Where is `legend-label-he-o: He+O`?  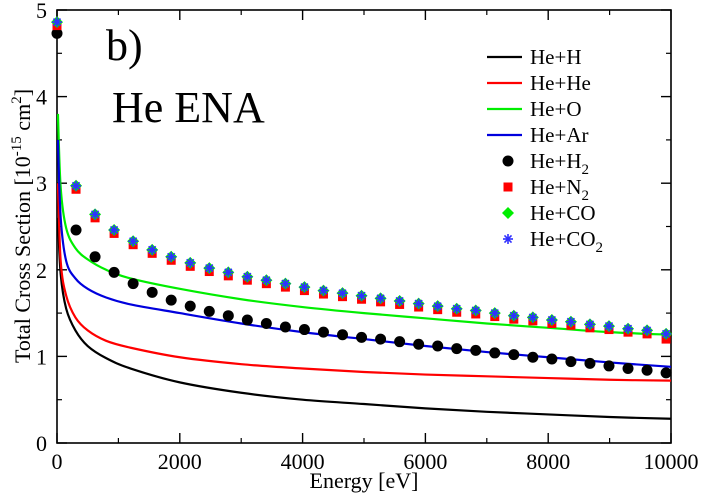
legend-label-he-o: He+O is located at coordinates (556, 109).